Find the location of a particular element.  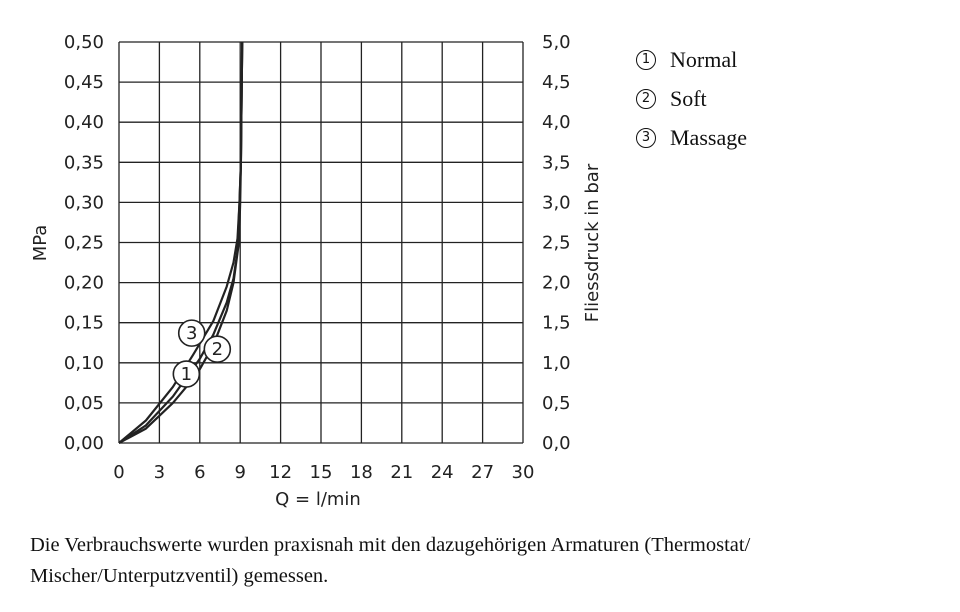

y-tick-label-left: 0,50 is located at coordinates (84, 42).